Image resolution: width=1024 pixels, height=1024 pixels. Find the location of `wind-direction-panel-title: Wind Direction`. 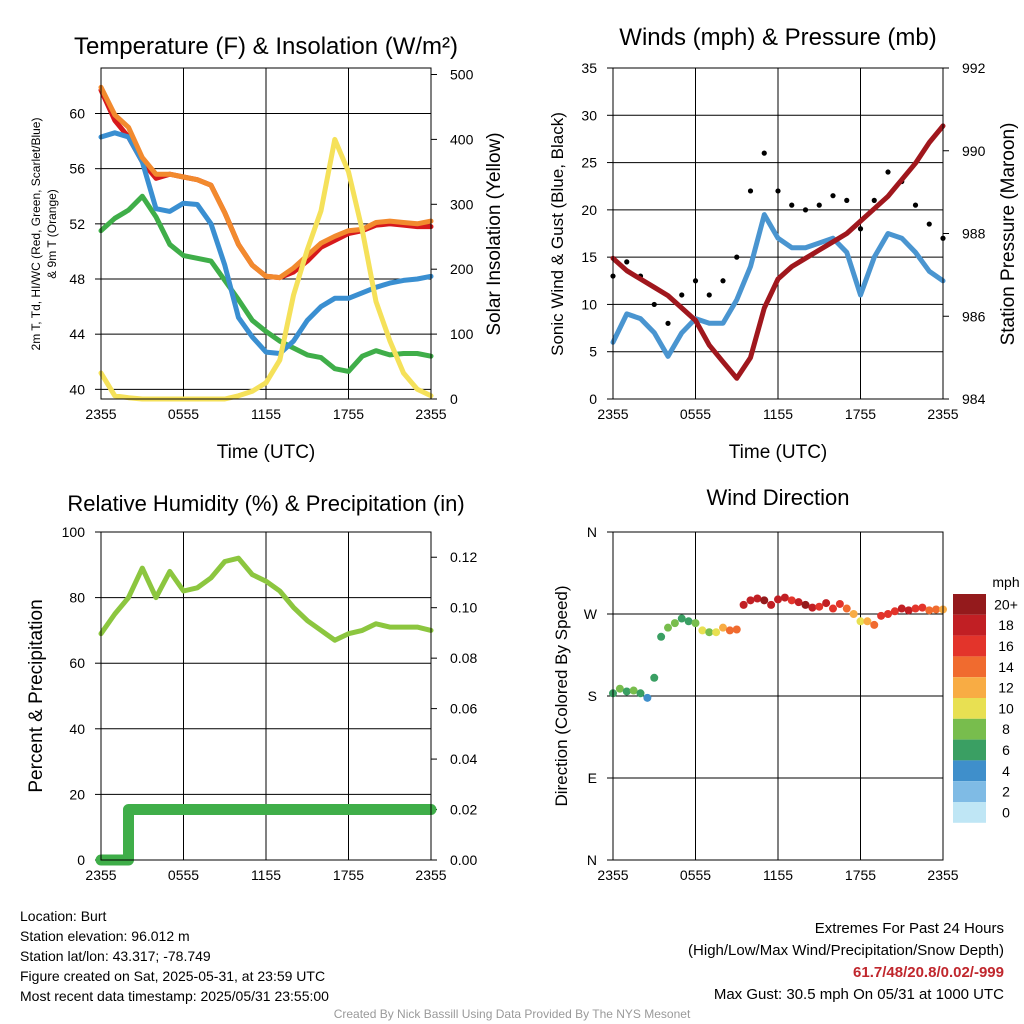

wind-direction-panel-title: Wind Direction is located at coordinates (777, 497).